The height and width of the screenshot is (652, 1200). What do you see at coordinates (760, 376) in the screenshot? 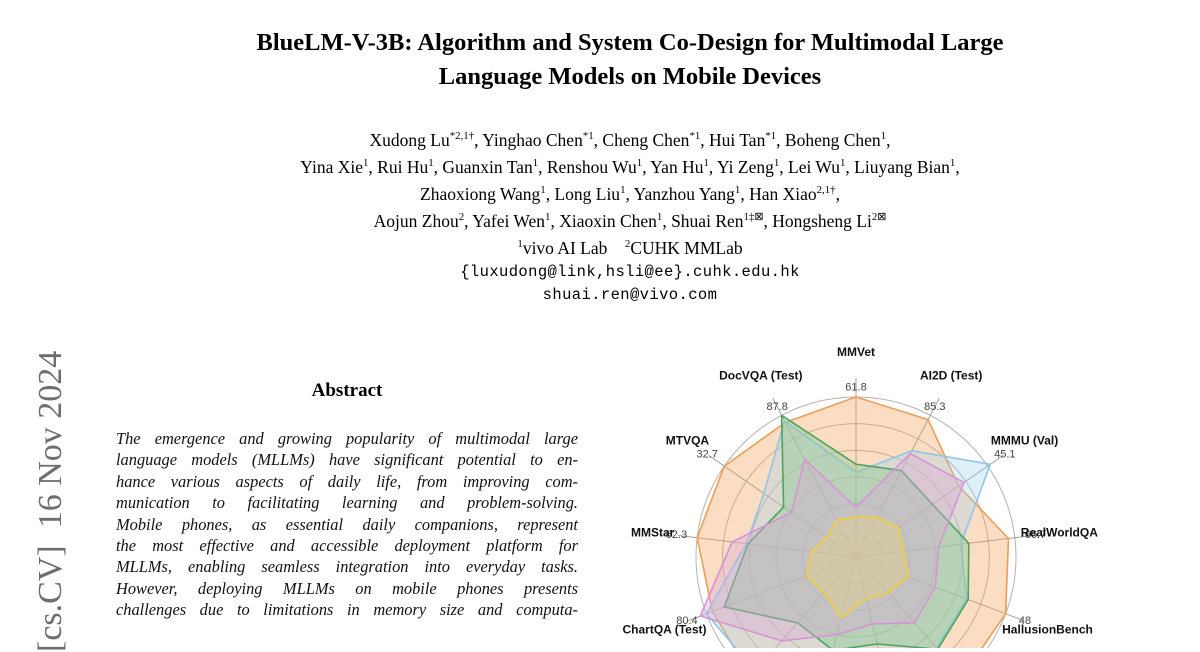
I see `axis-name-label: DocVQA (Test)` at bounding box center [760, 376].